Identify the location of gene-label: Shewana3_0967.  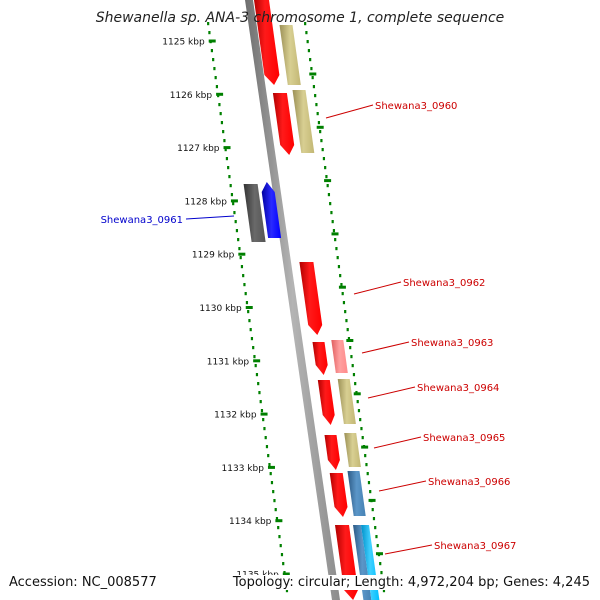
(475, 546).